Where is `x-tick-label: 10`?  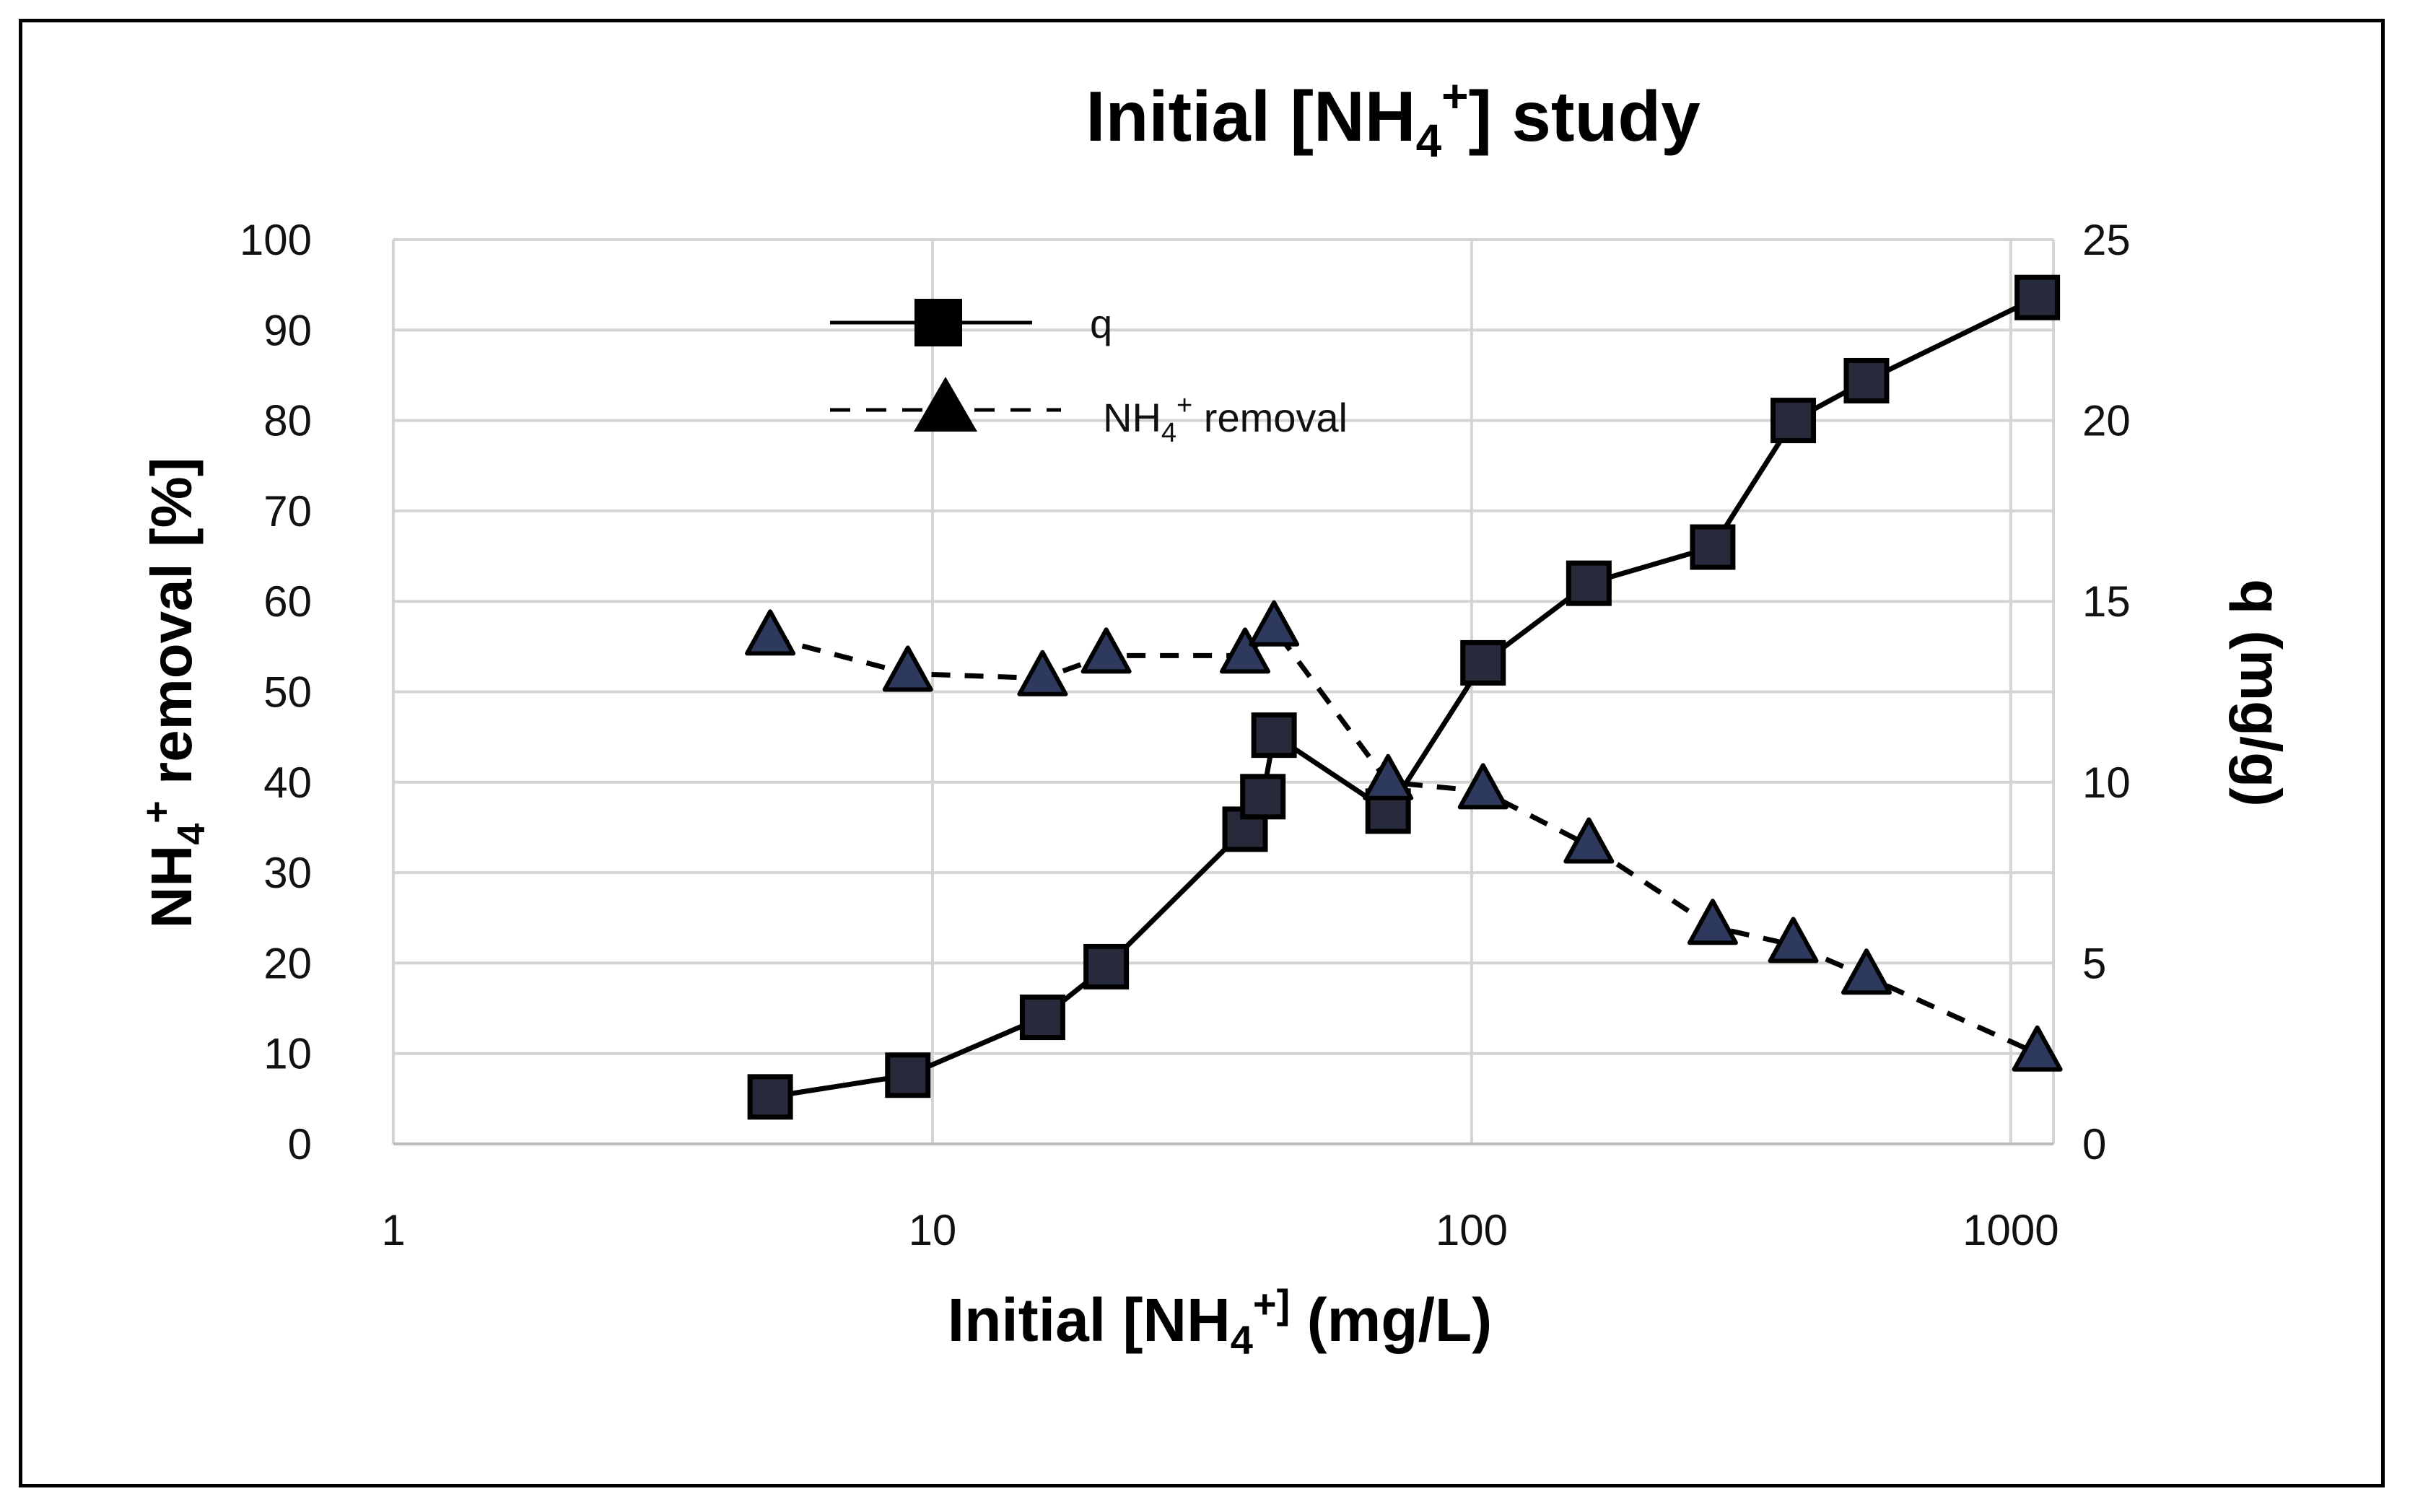 x-tick-label: 10 is located at coordinates (933, 1230).